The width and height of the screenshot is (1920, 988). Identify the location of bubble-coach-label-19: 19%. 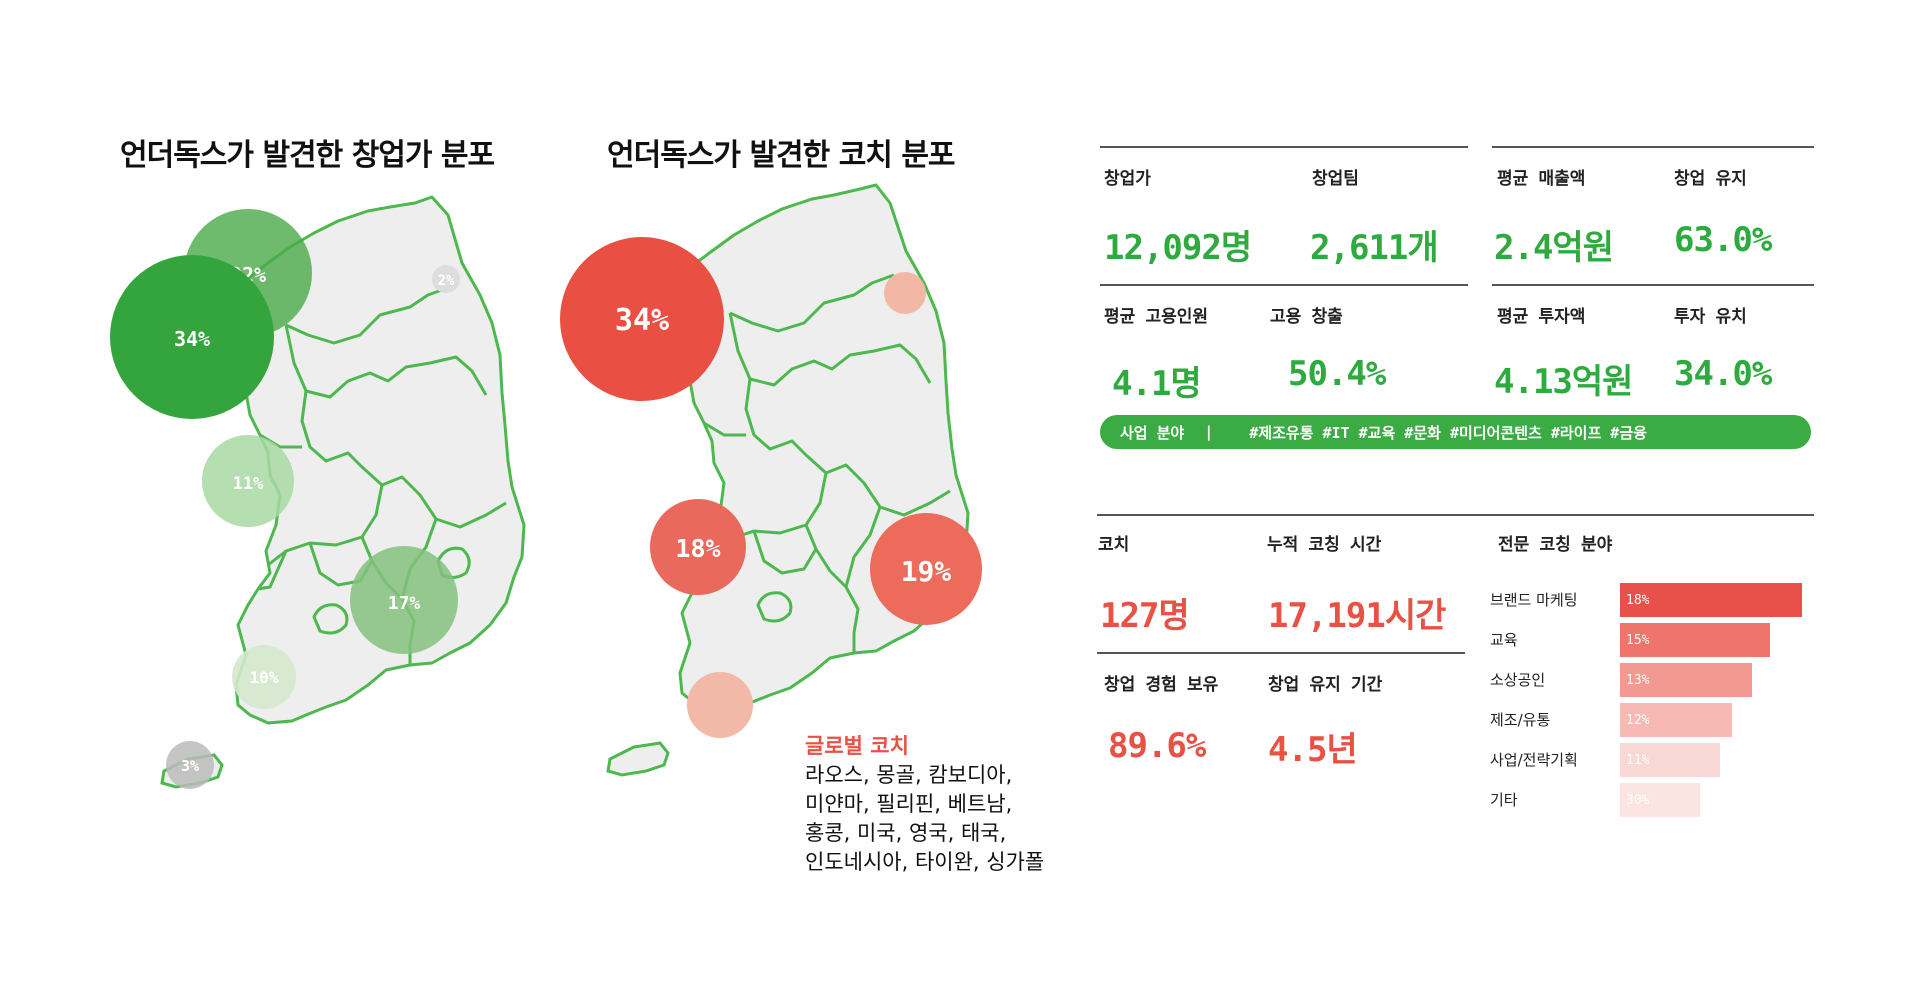
(926, 571).